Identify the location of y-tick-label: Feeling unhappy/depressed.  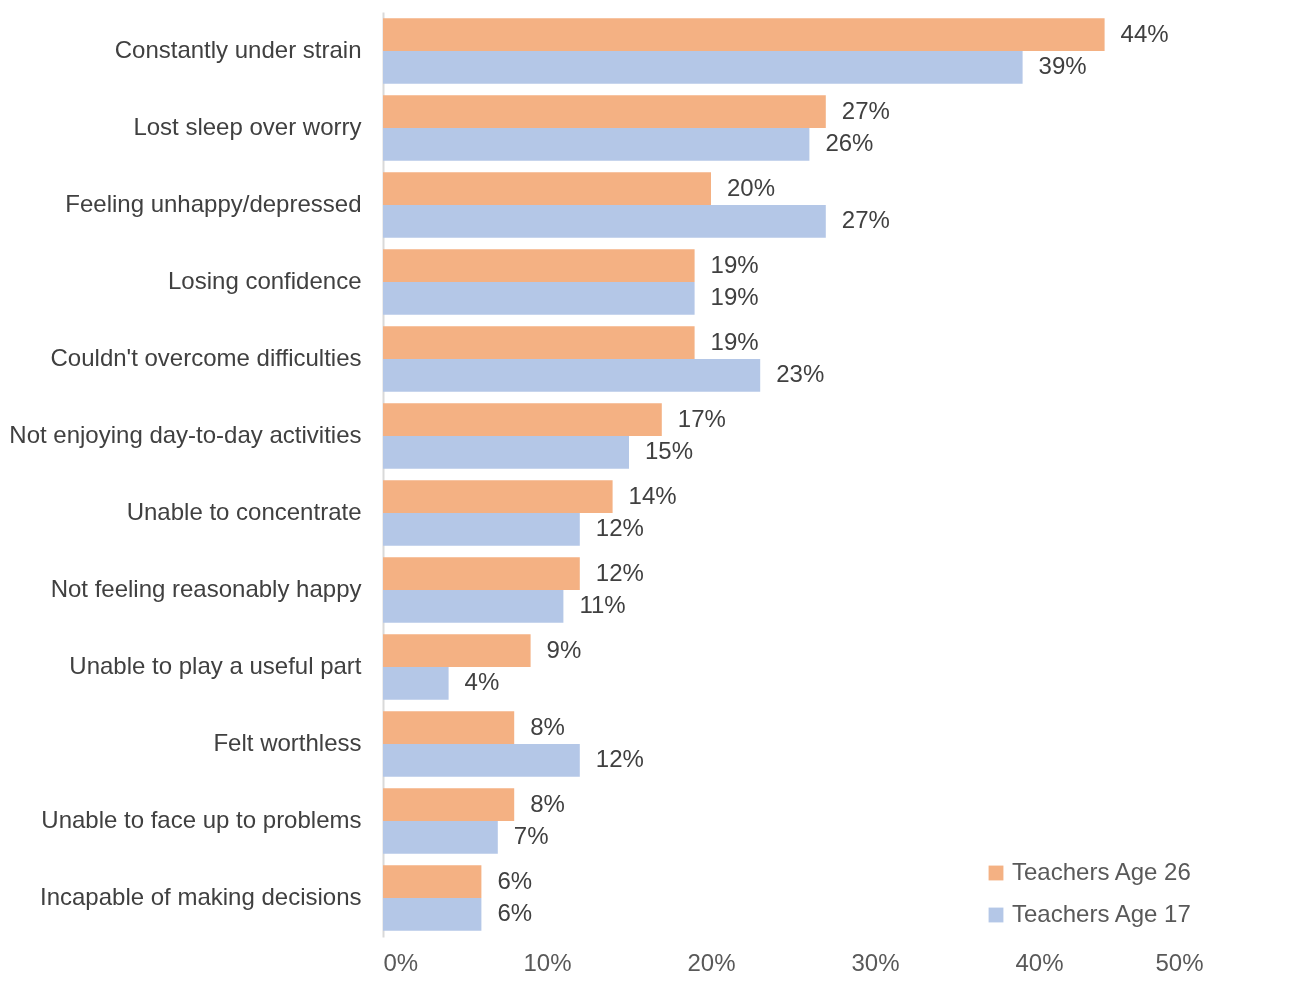
(213, 203).